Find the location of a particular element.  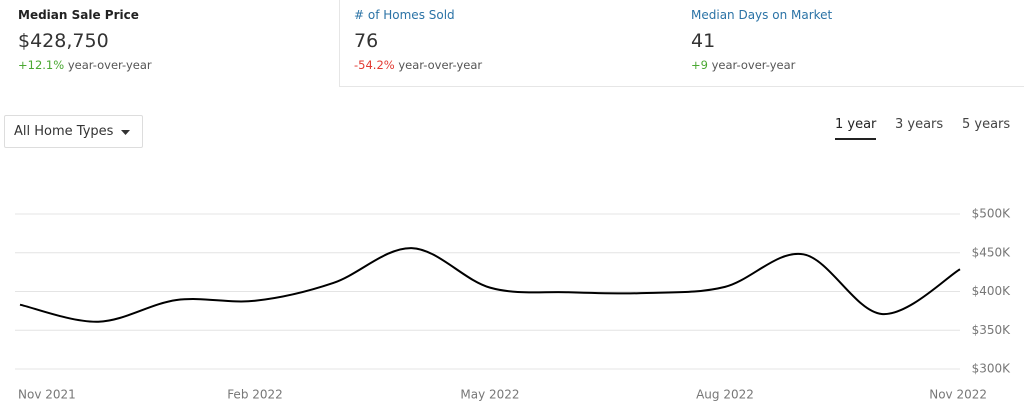

dropdown-arrow is located at coordinates (125, 132).